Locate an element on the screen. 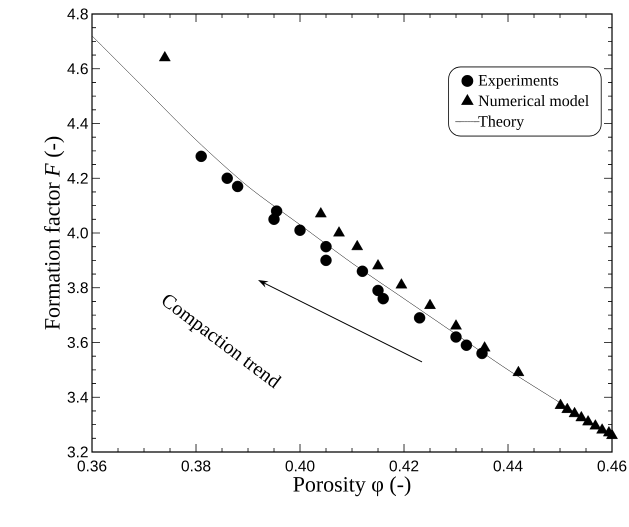 This screenshot has height=527, width=629. y-tick-label: 4.8 is located at coordinates (77, 14).